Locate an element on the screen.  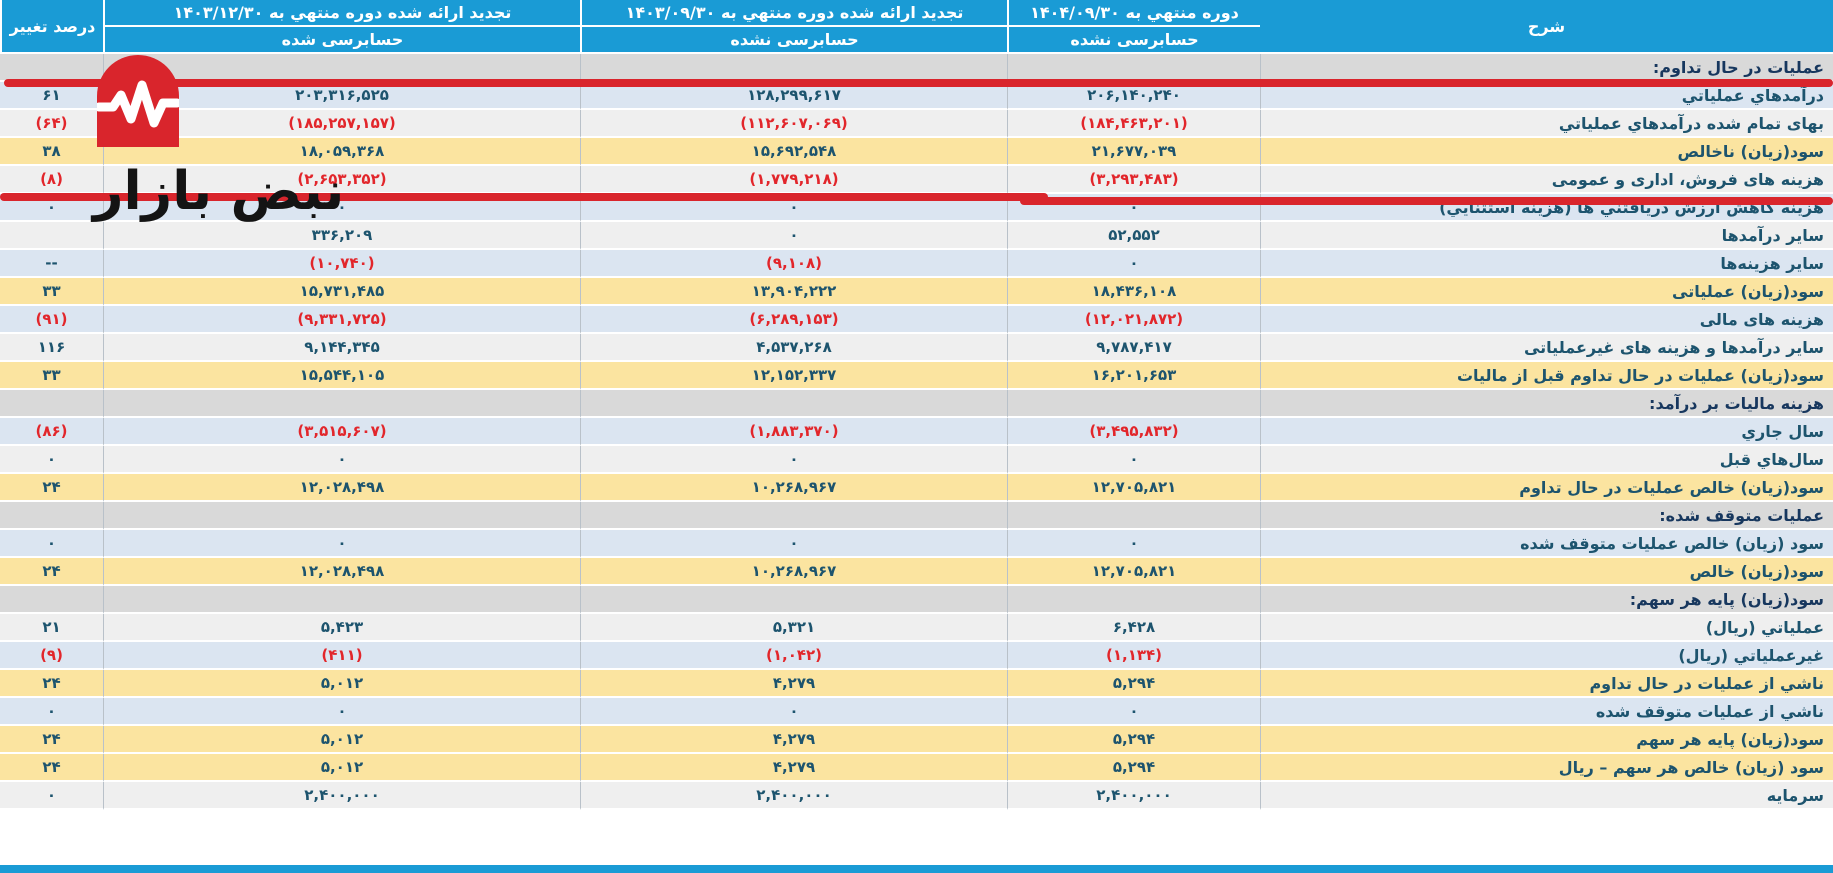
cell-change: ۳۳ is located at coordinates (51, 292).